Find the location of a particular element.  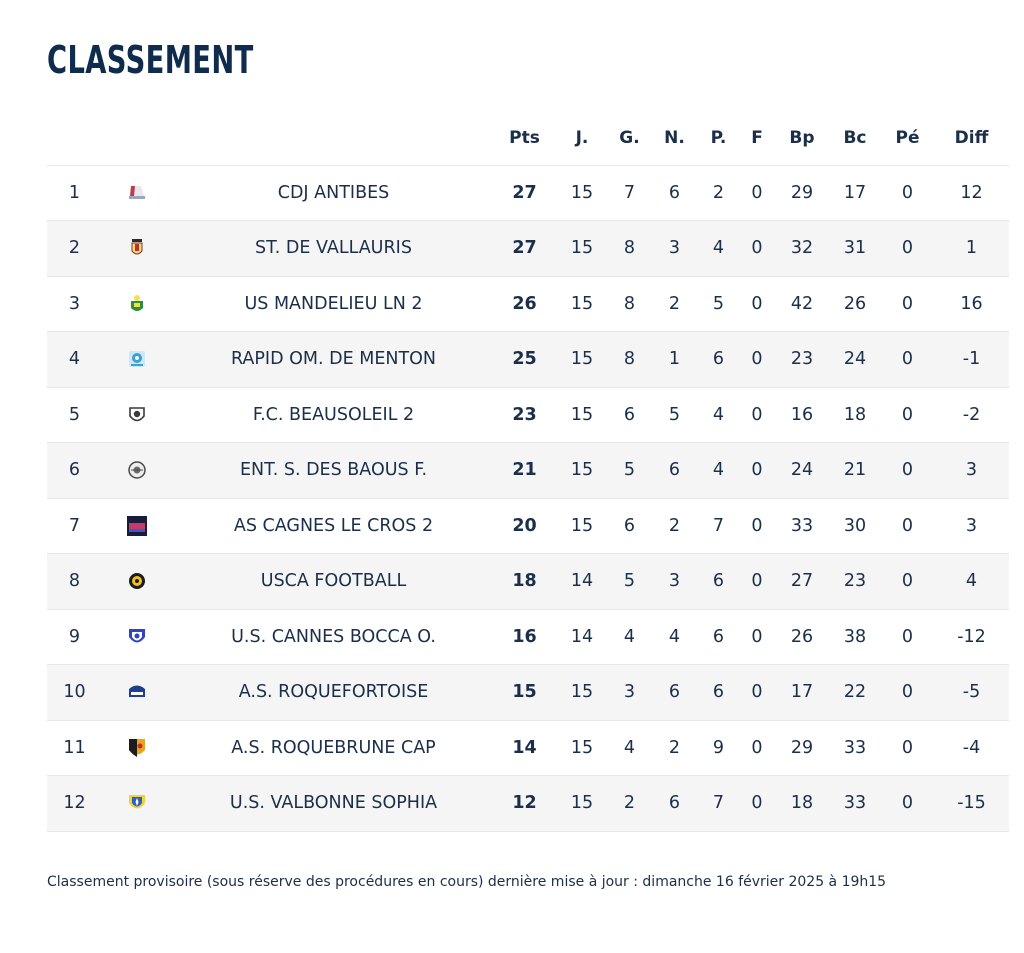

table-header-row: Pts J. G. N. P. F Bp Bc Pé Diff is located at coordinates (528, 138).